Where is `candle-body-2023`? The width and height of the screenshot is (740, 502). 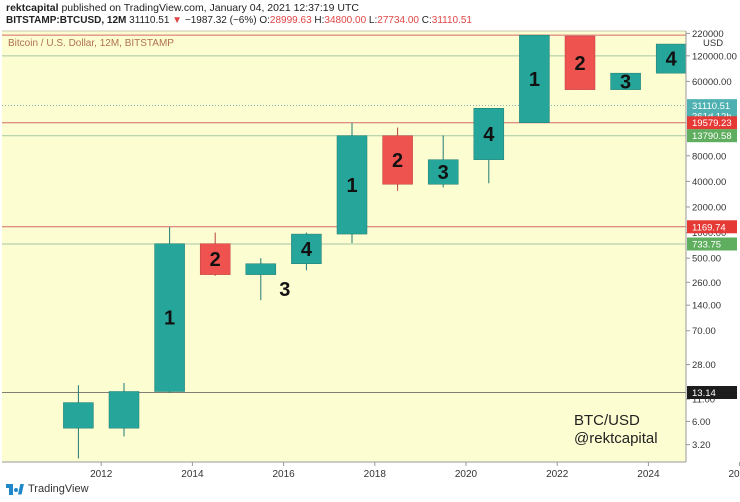
candle-body-2023 is located at coordinates (625, 81).